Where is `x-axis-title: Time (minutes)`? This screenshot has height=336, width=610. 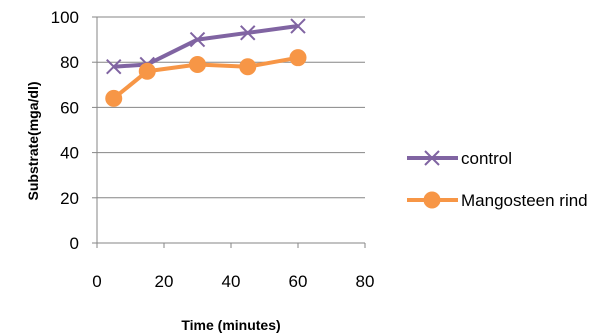
x-axis-title: Time (minutes) is located at coordinates (230, 325).